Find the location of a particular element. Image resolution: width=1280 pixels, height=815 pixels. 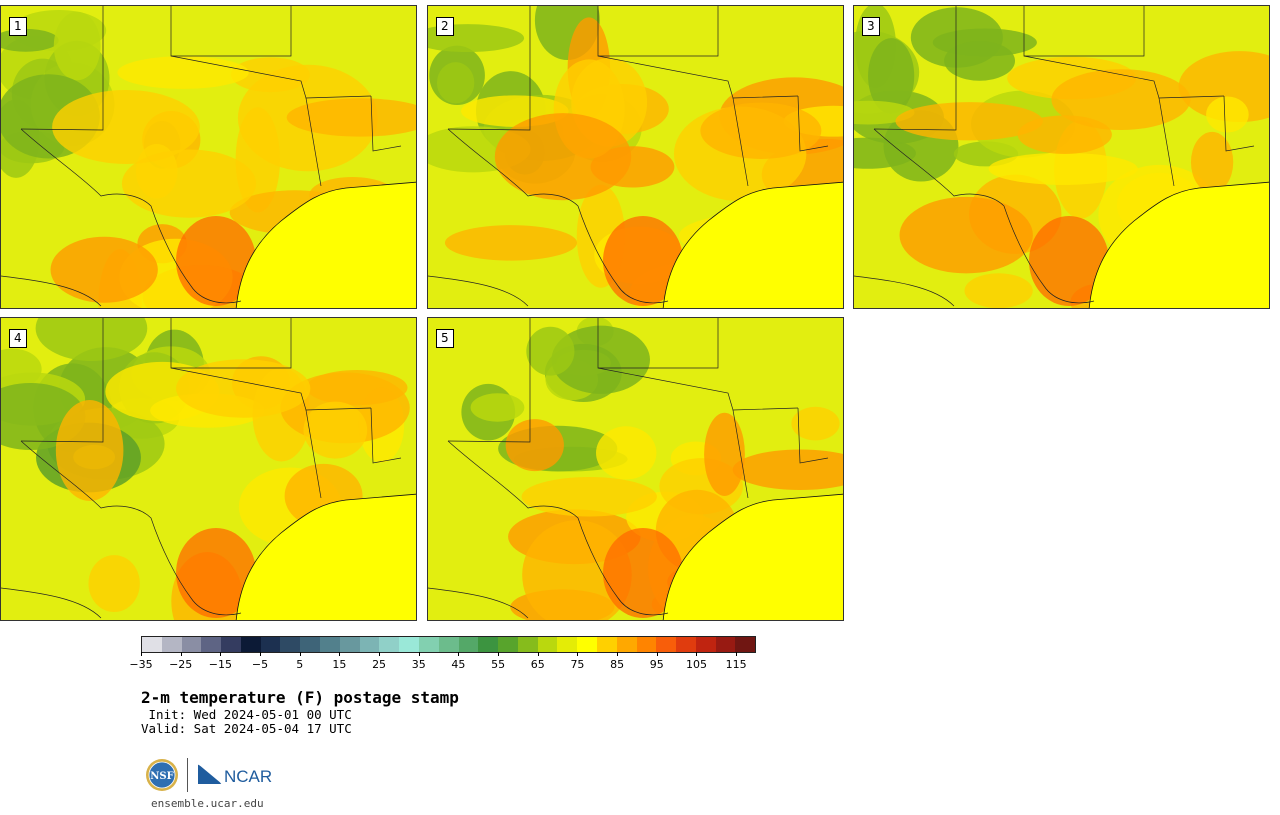

member-label-5: 5 is located at coordinates (445, 338).